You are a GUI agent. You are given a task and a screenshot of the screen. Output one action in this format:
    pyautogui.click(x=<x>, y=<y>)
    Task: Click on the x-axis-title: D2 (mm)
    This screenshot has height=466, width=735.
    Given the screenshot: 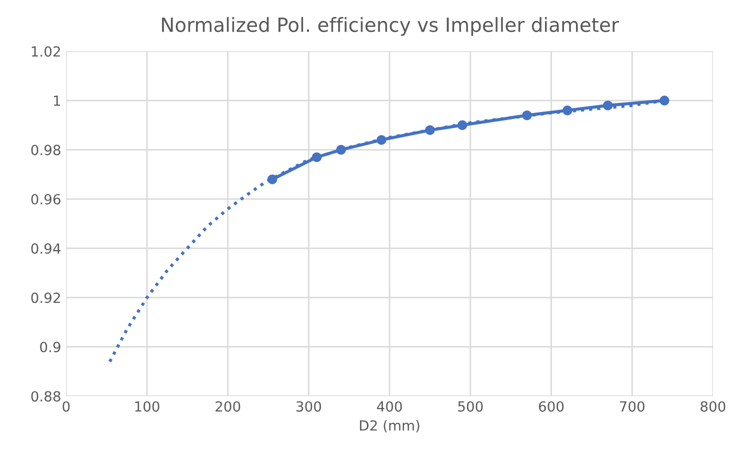 What is the action you would take?
    pyautogui.click(x=390, y=426)
    